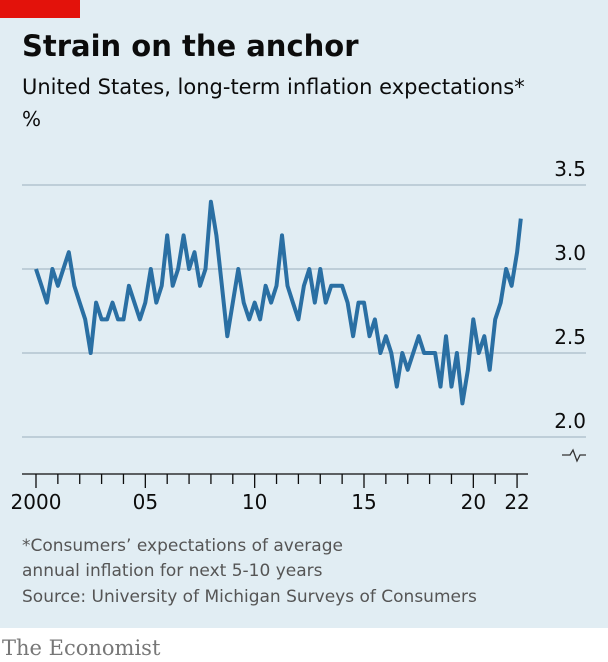  What do you see at coordinates (574, 455) in the screenshot?
I see `axis-break` at bounding box center [574, 455].